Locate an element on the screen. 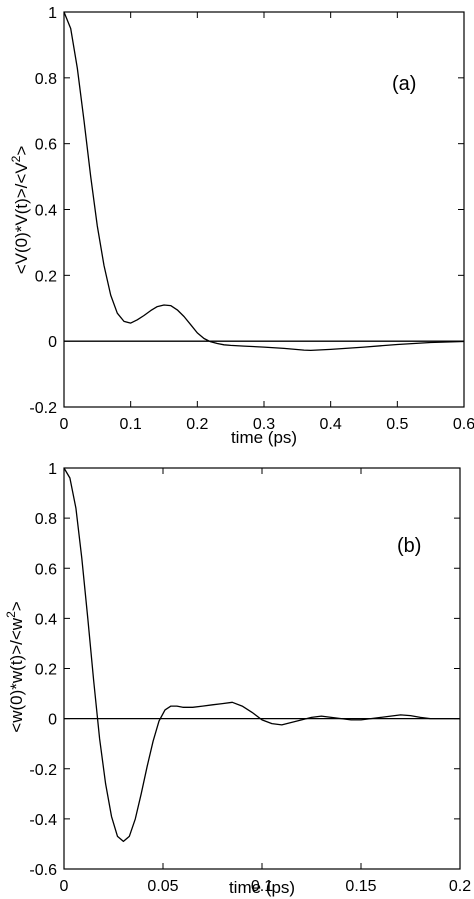  panel-b-y-tick-label: -0.6 is located at coordinates (43, 870).